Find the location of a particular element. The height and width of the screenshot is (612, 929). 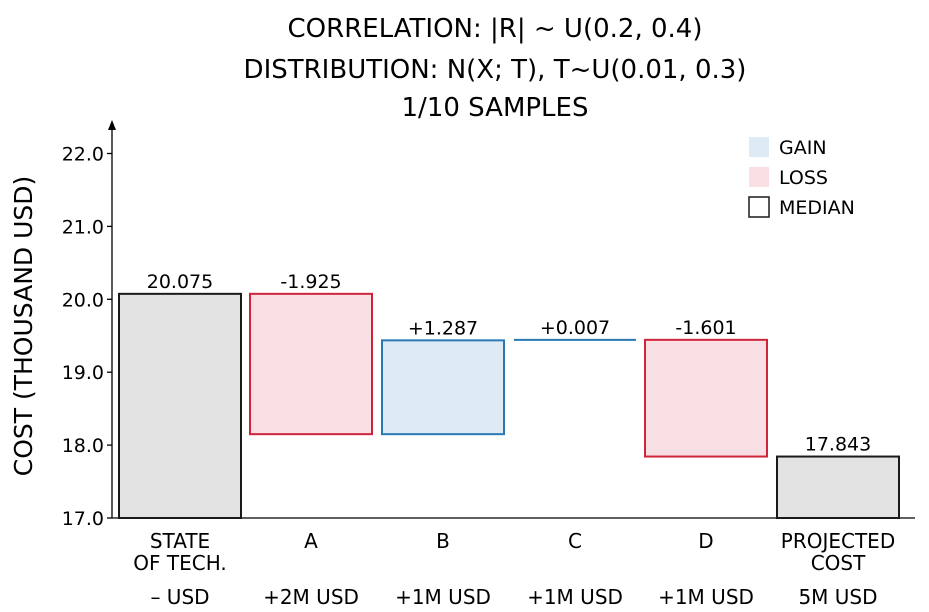

title-line-1: CORRELATION: |R| ~ U(0.2, 0.4) is located at coordinates (495, 29).